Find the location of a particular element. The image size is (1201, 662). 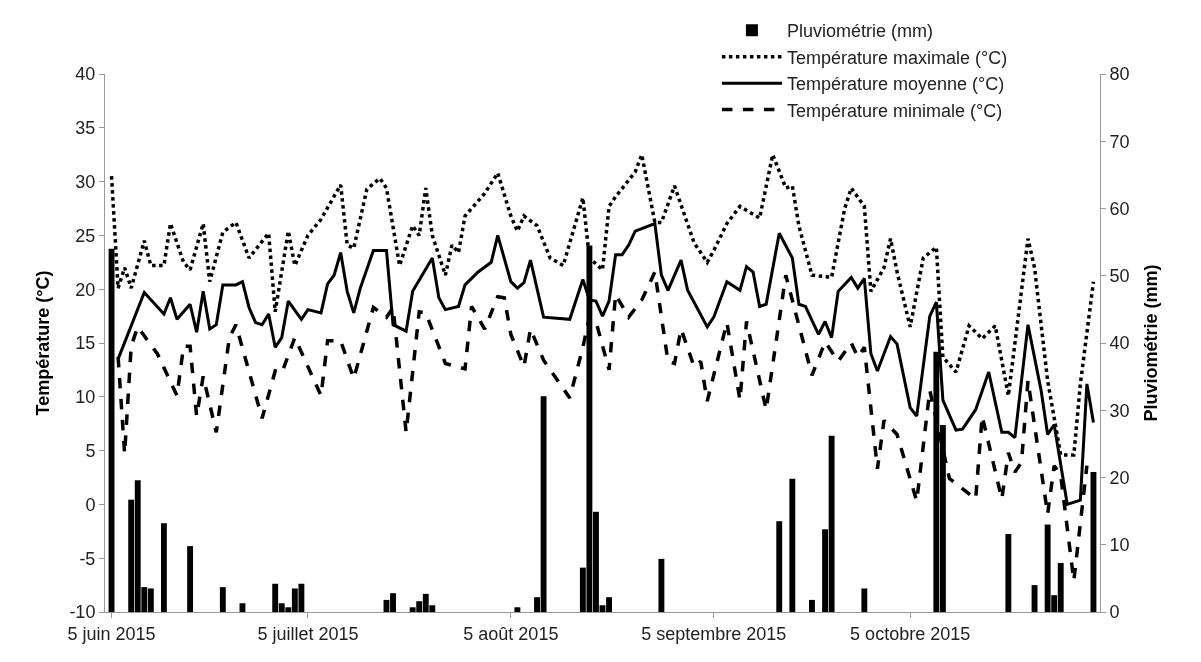

y2-tick-label: 40 is located at coordinates (1119, 343).